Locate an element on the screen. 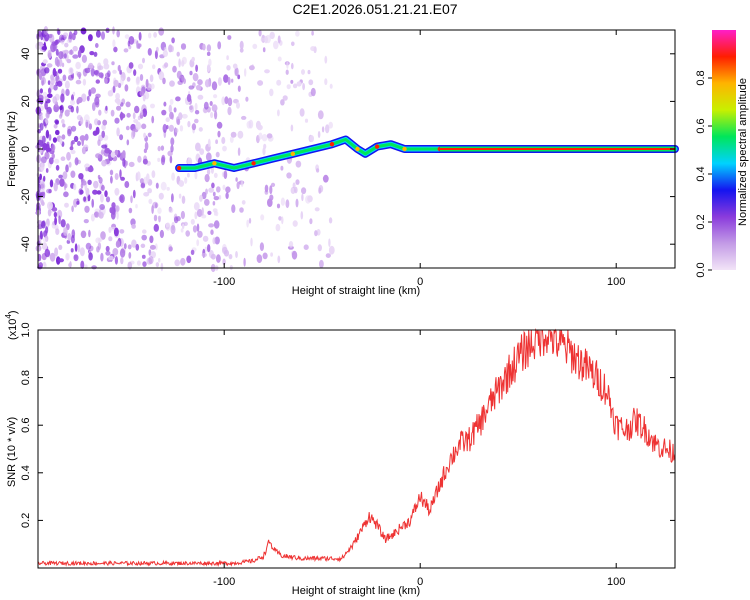 This screenshot has width=750, height=600. x-tick-label: 100 is located at coordinates (616, 282).